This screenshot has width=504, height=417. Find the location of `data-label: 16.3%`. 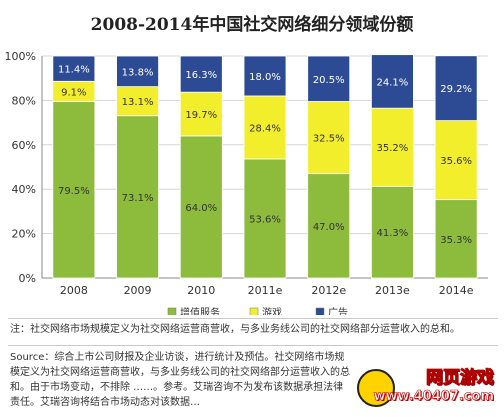

data-label: 16.3% is located at coordinates (201, 75).